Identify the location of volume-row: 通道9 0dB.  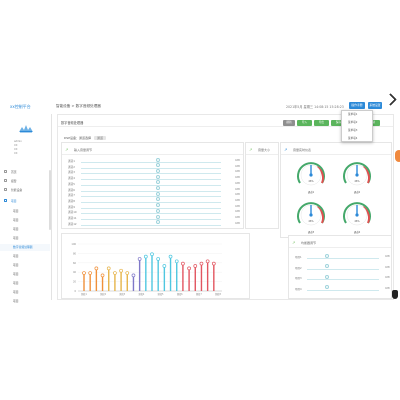
(155, 207).